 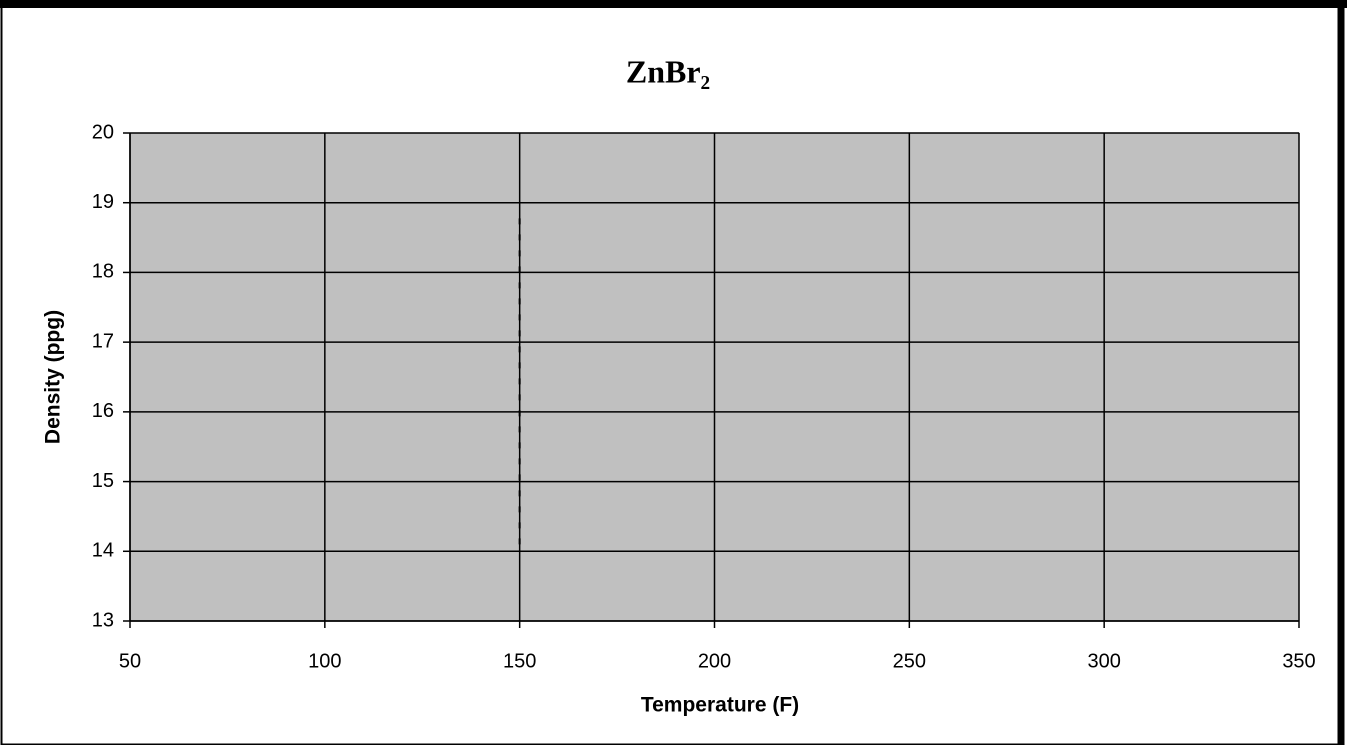 I want to click on x-tick-label: 50, so click(x=130, y=661).